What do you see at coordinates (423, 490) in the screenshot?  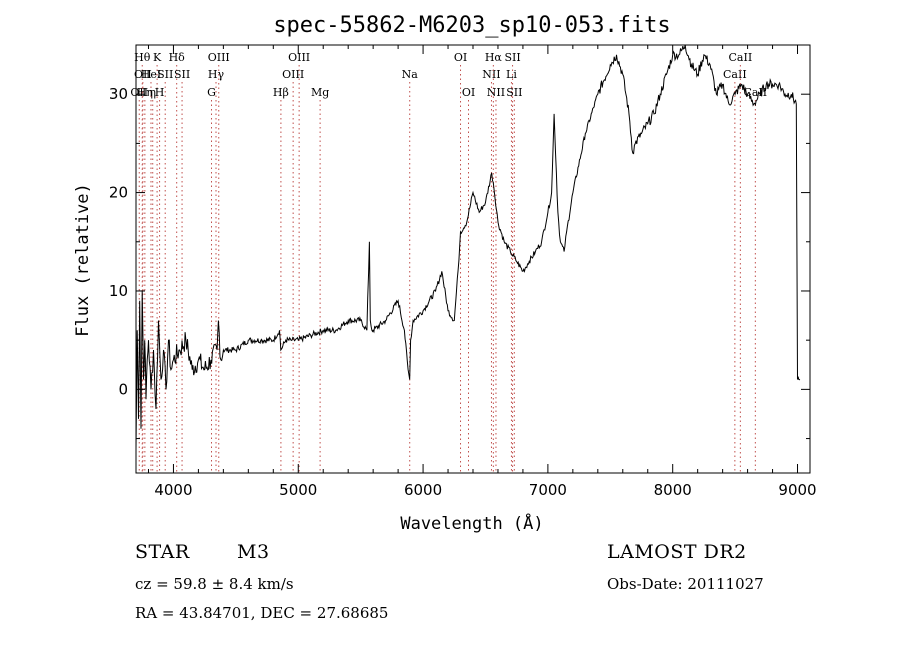 I see `x-tick-label: 6000` at bounding box center [423, 490].